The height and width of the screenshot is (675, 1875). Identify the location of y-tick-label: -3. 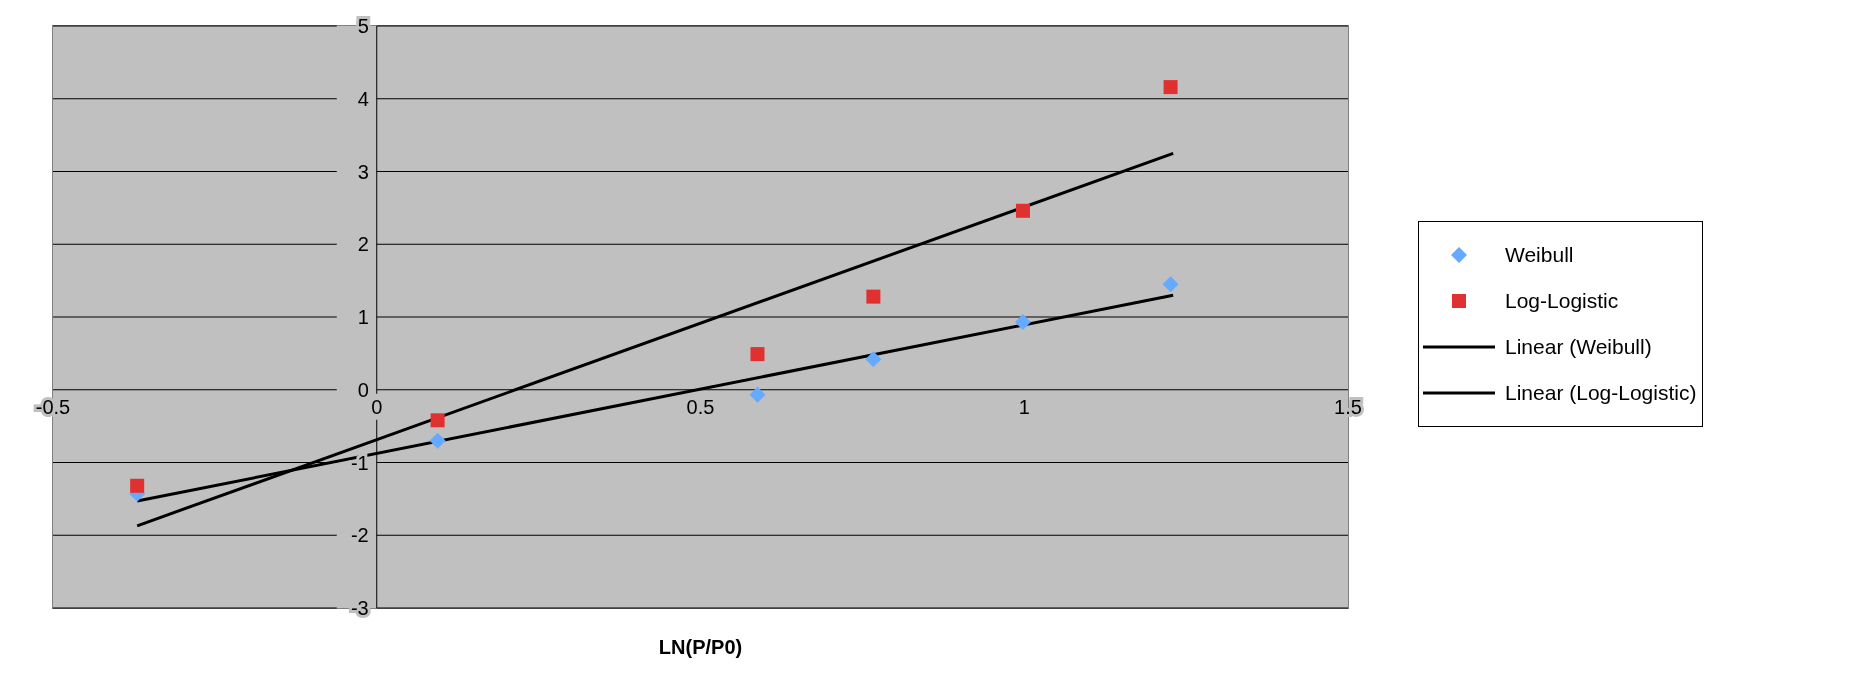
(359, 608).